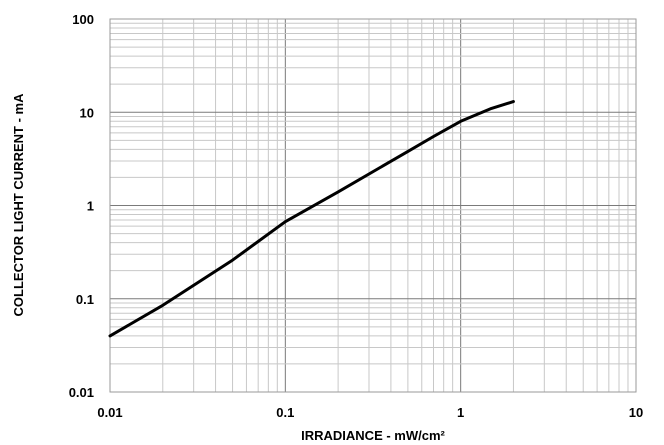 The height and width of the screenshot is (445, 664). What do you see at coordinates (285, 412) in the screenshot?
I see `x-tick-label: 0.1` at bounding box center [285, 412].